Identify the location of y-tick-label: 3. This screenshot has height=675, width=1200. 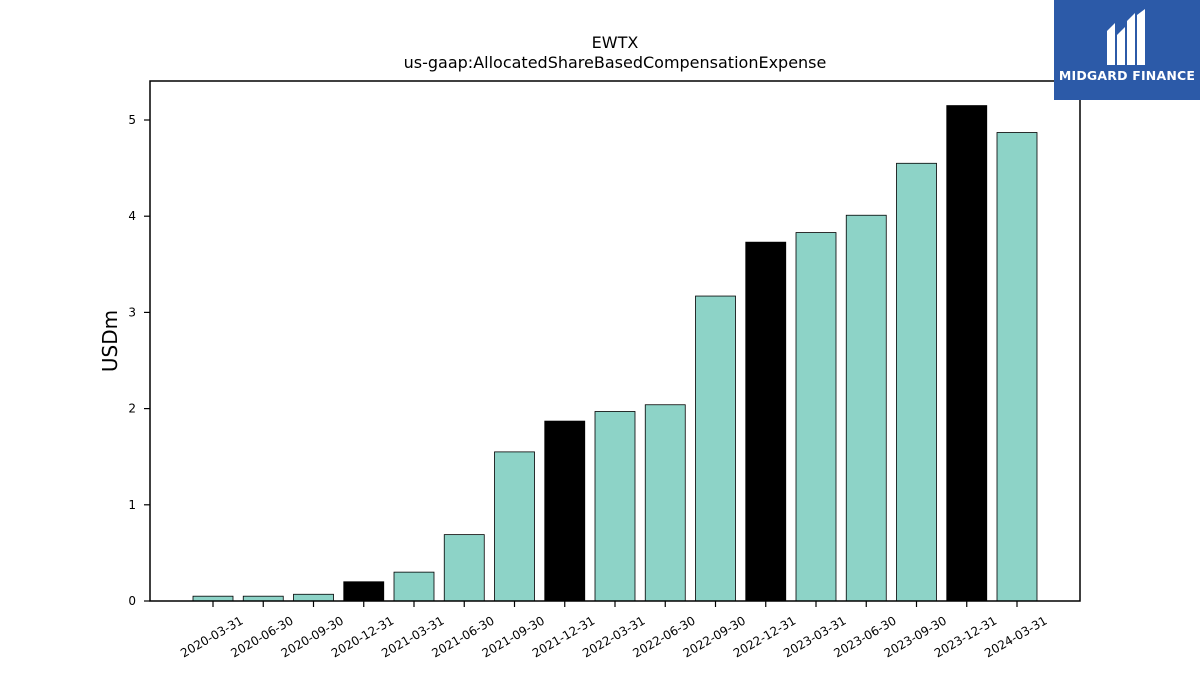
(132, 312).